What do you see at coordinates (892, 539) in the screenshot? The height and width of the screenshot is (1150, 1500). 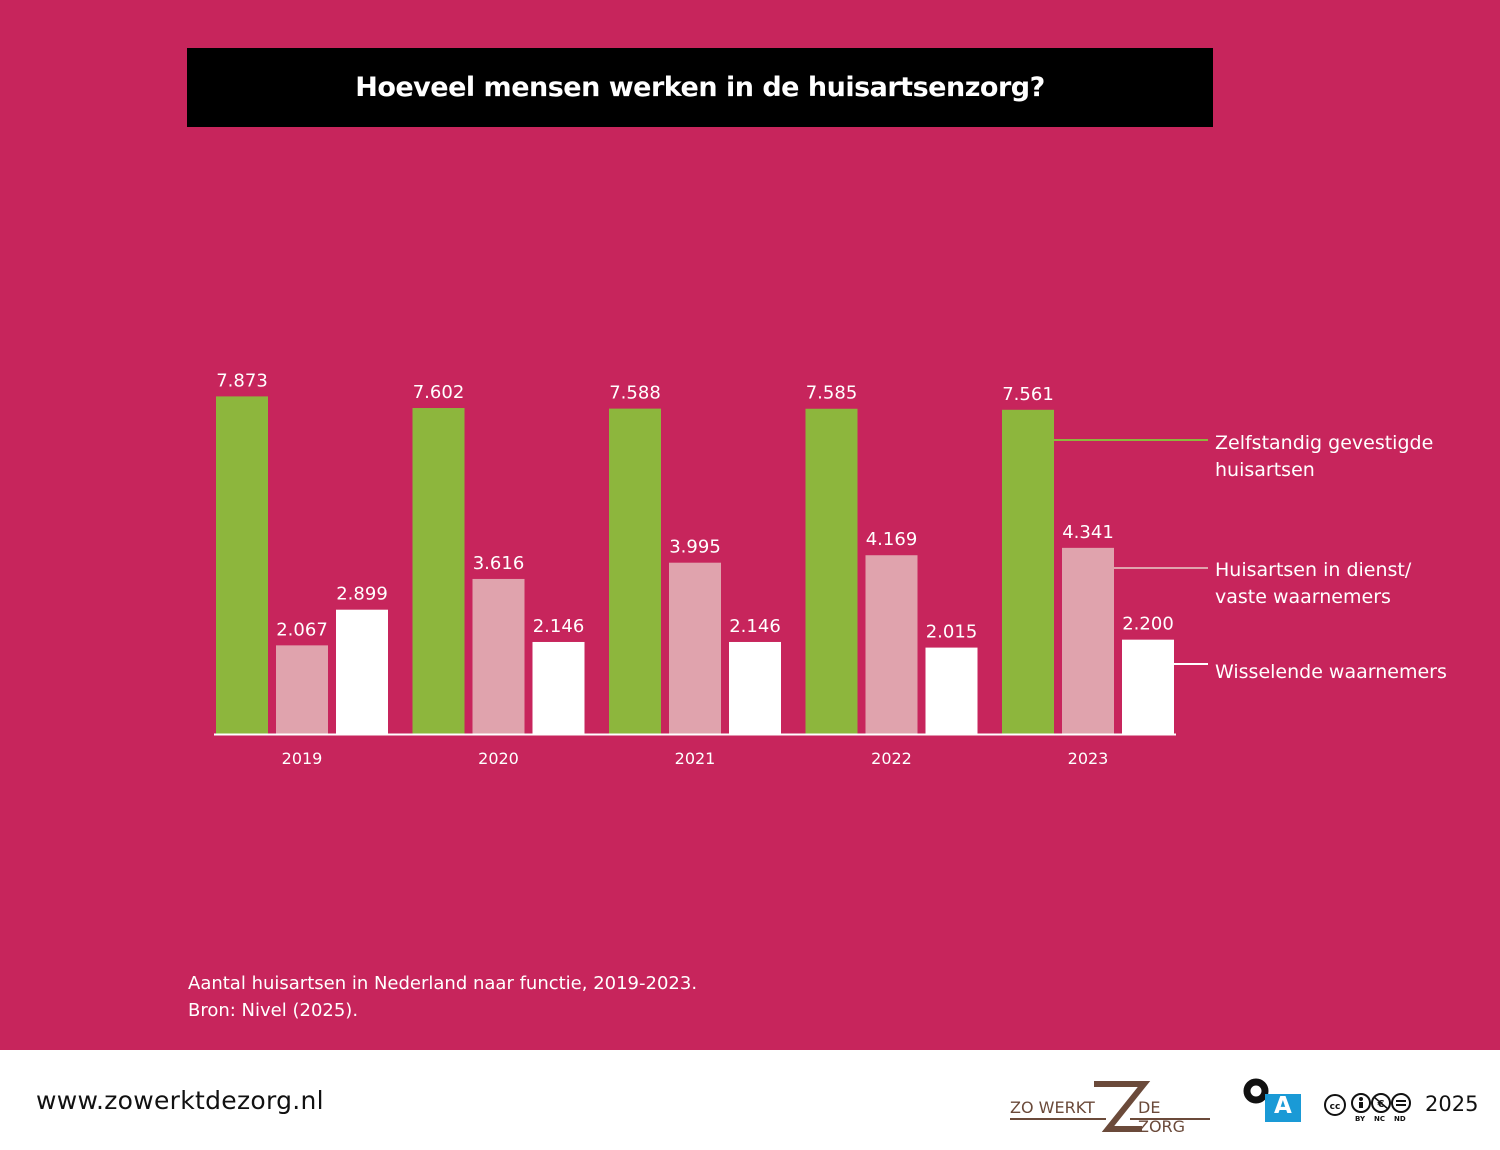 I see `data-label-2022-series-1: 4.169` at bounding box center [892, 539].